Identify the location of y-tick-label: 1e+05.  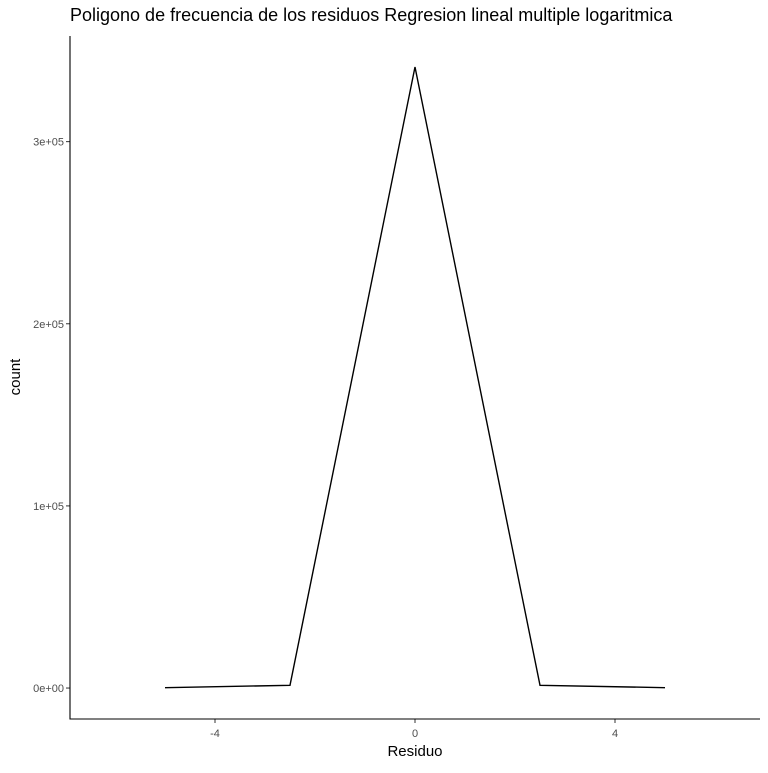
(48, 507).